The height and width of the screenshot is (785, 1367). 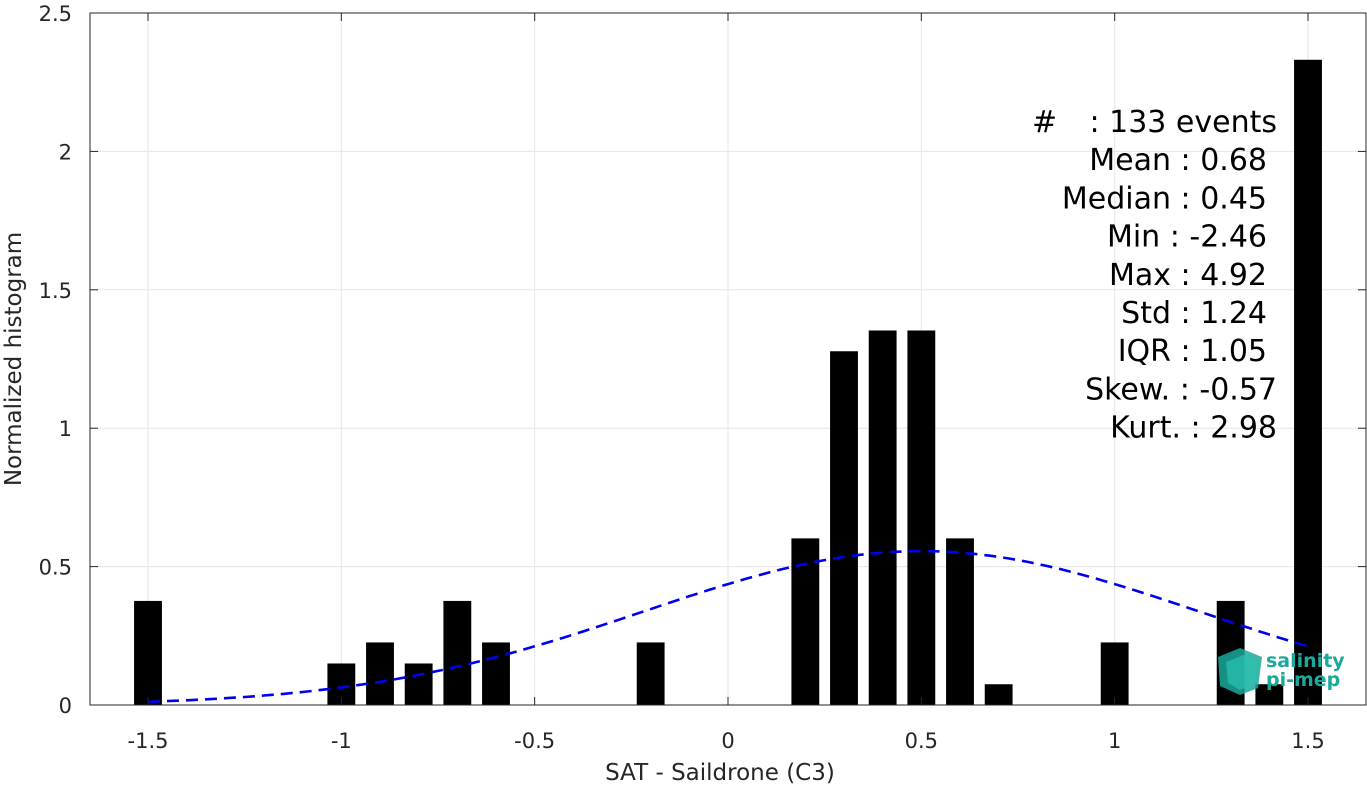 I want to click on stat-value: : 1.05, so click(x=1224, y=351).